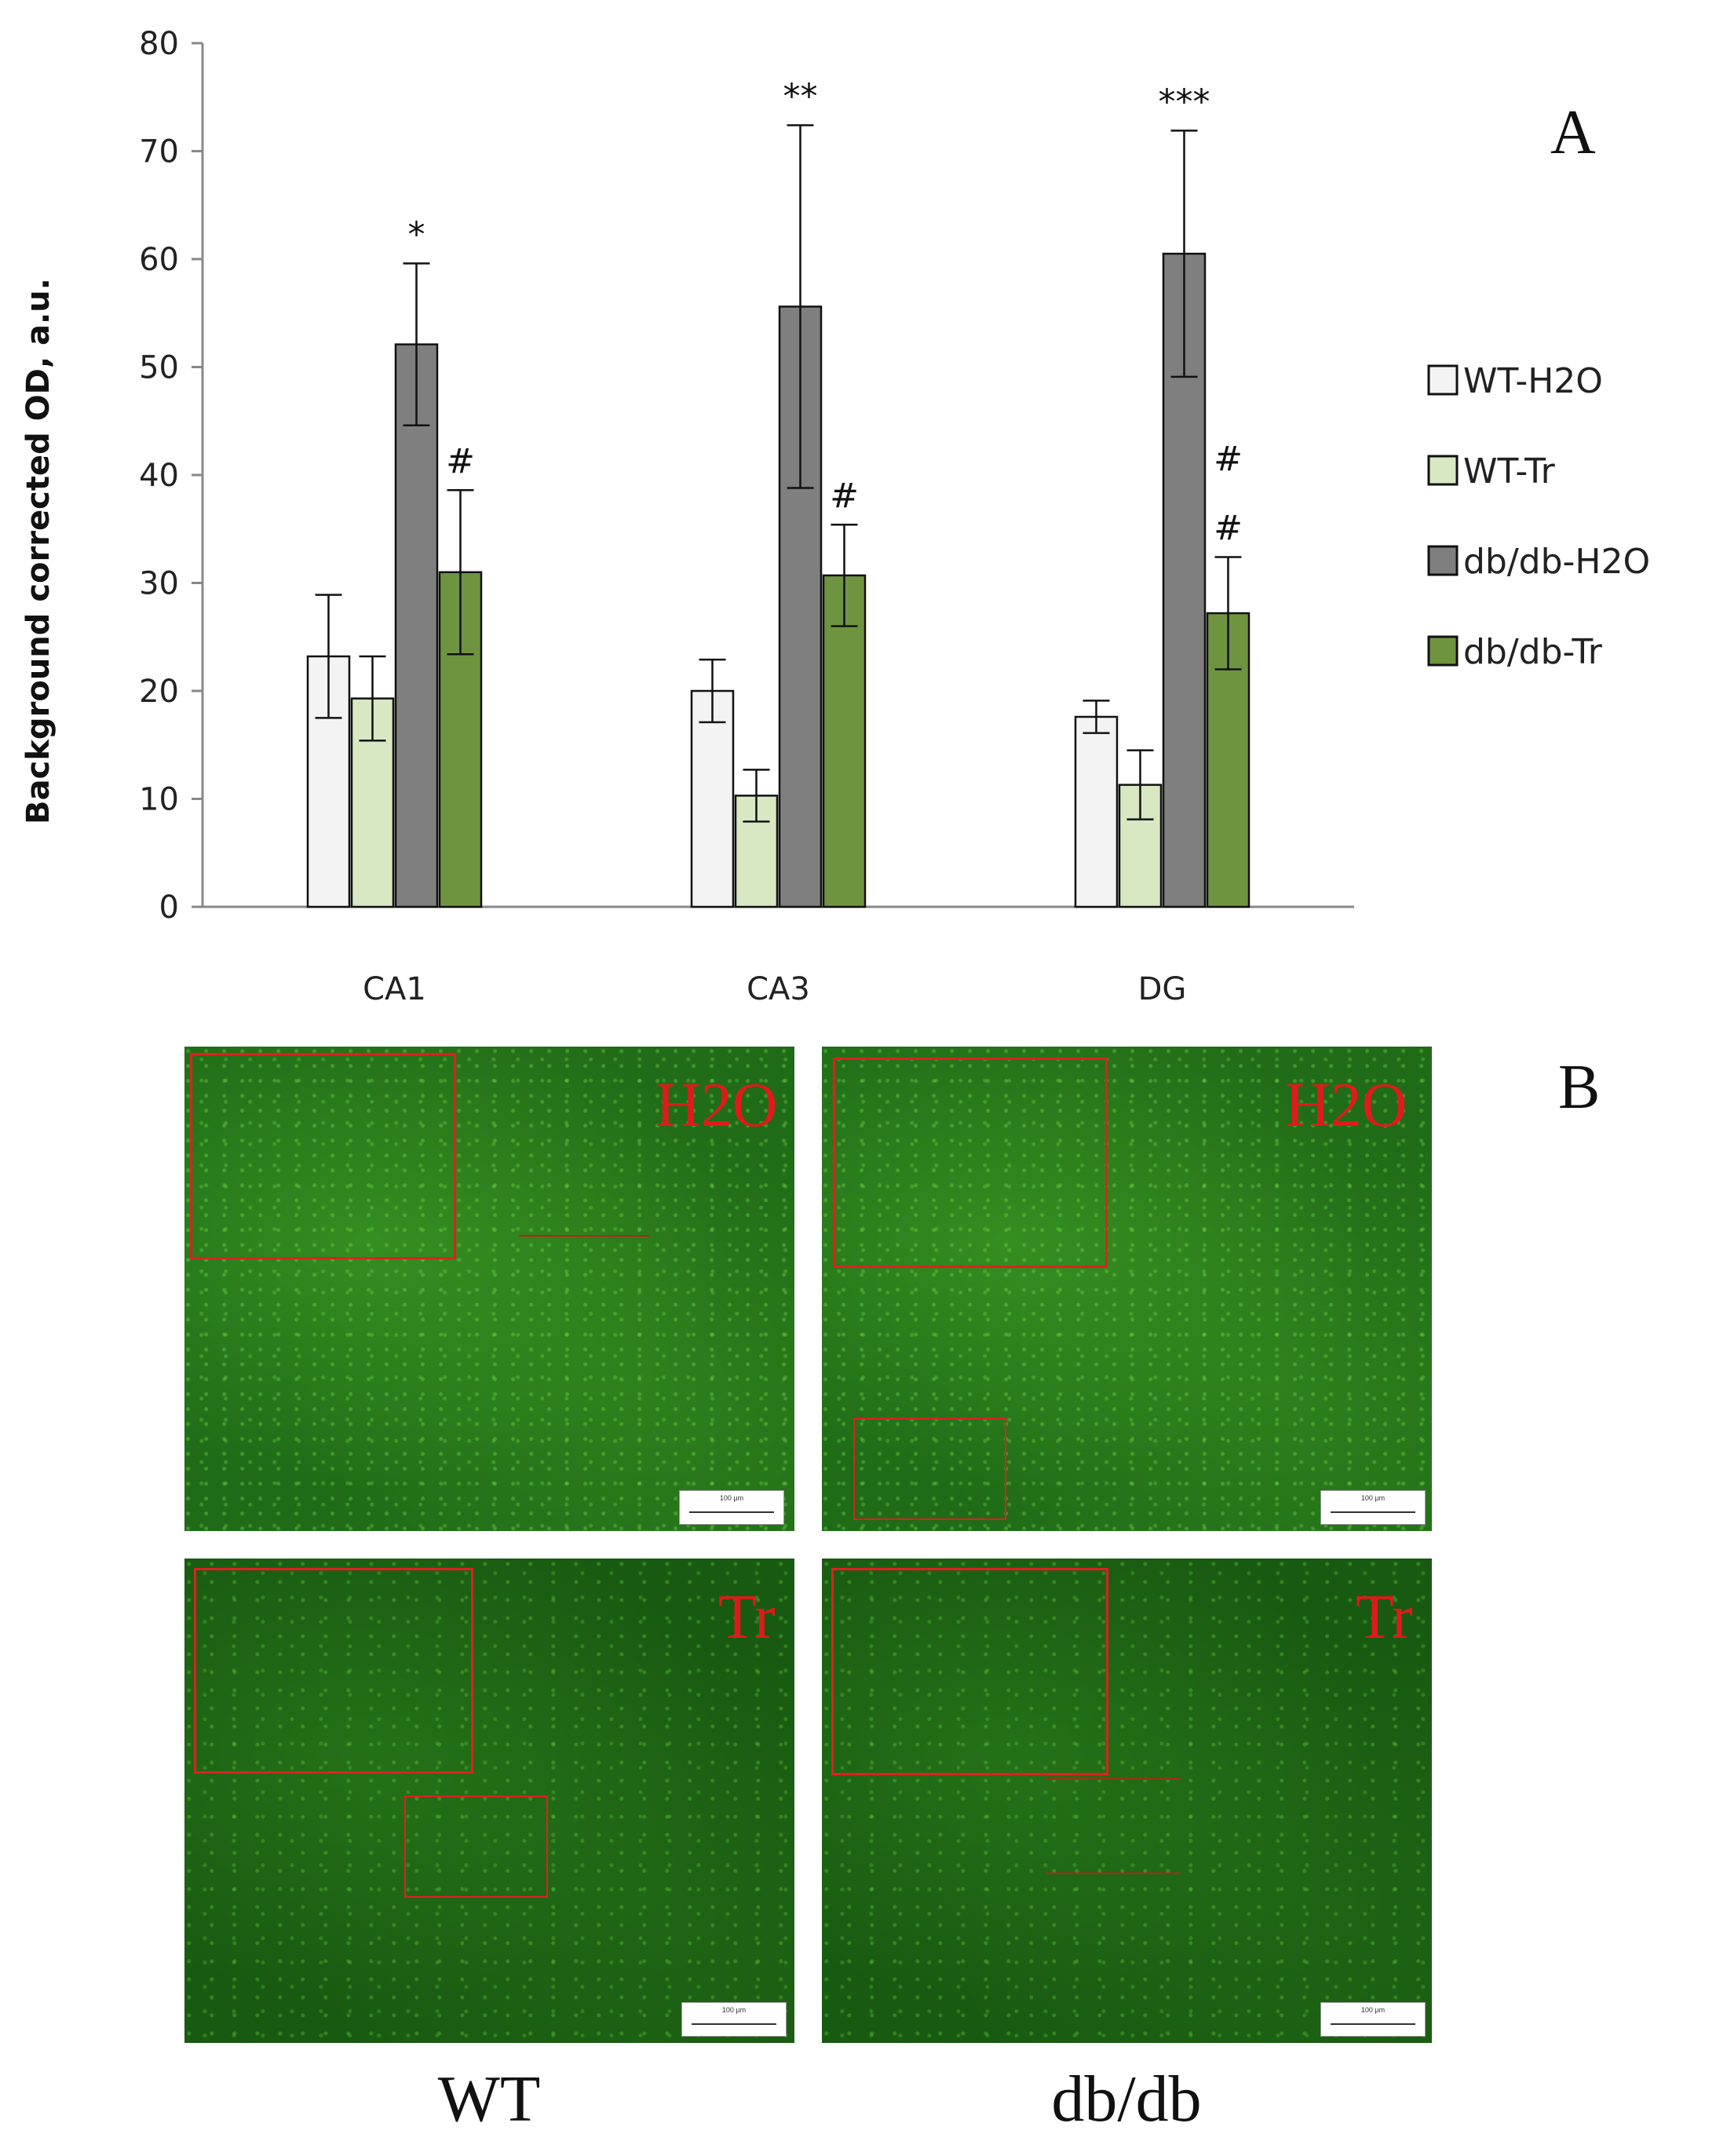 The width and height of the screenshot is (1716, 2156). What do you see at coordinates (159, 368) in the screenshot?
I see `y-tick-label: 50` at bounding box center [159, 368].